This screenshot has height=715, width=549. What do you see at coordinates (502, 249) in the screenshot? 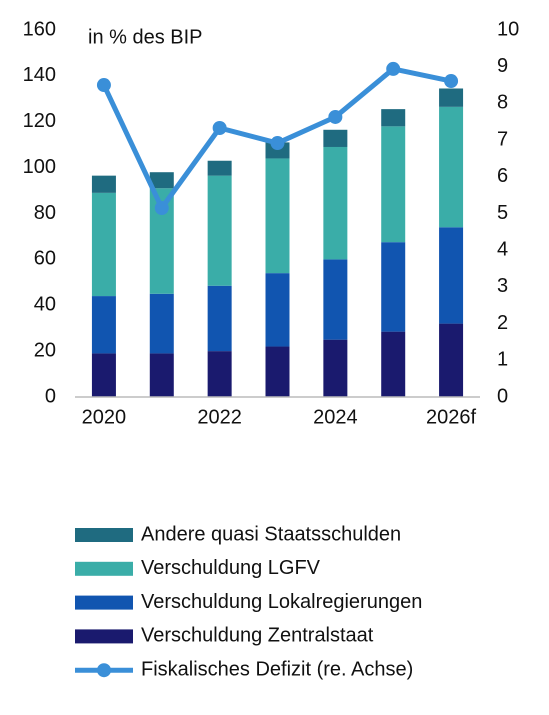
I see `y2-tick-label: 4` at bounding box center [502, 249].